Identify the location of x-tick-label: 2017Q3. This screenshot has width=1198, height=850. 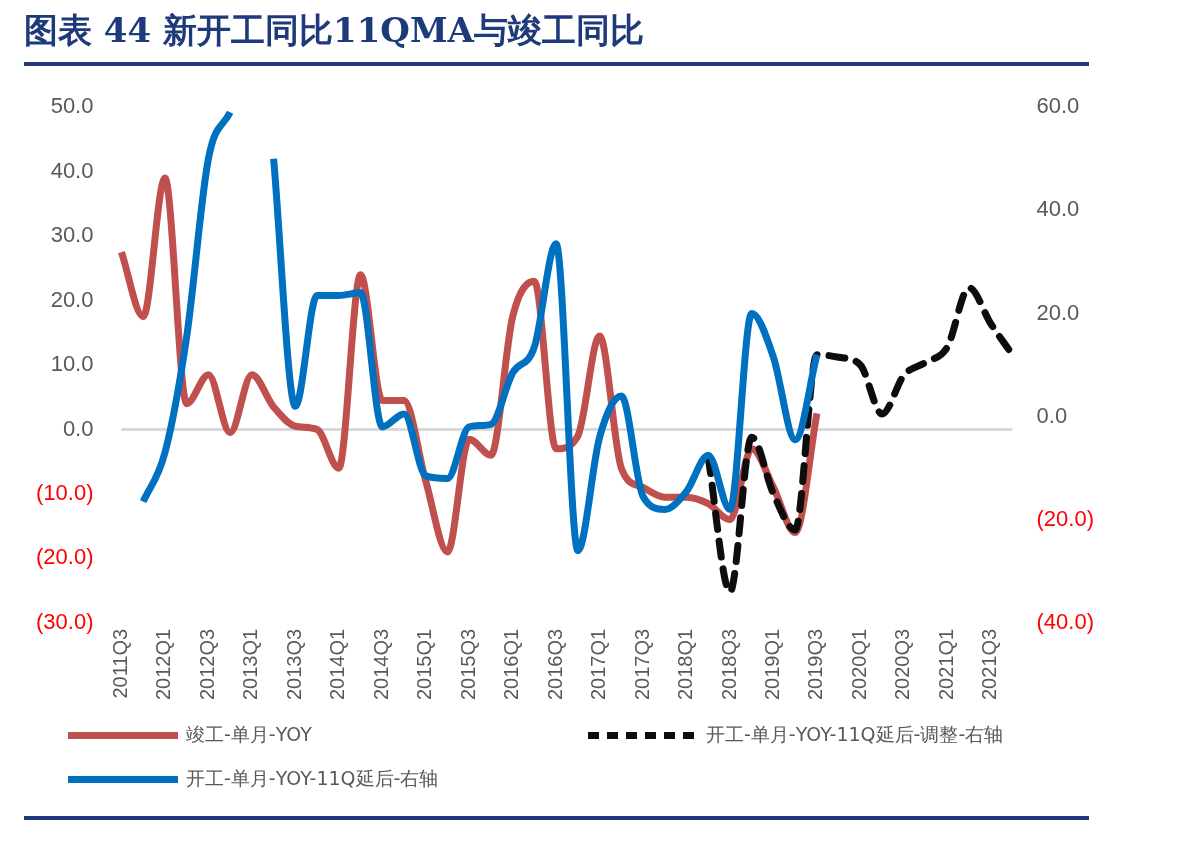
(641, 664).